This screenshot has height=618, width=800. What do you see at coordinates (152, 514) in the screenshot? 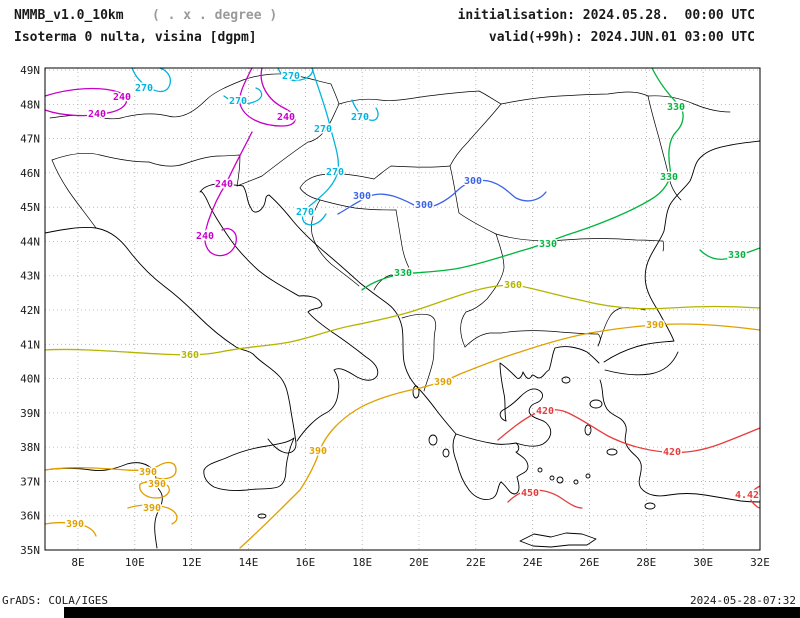
I see `contour-390-loop-c` at bounding box center [152, 514].